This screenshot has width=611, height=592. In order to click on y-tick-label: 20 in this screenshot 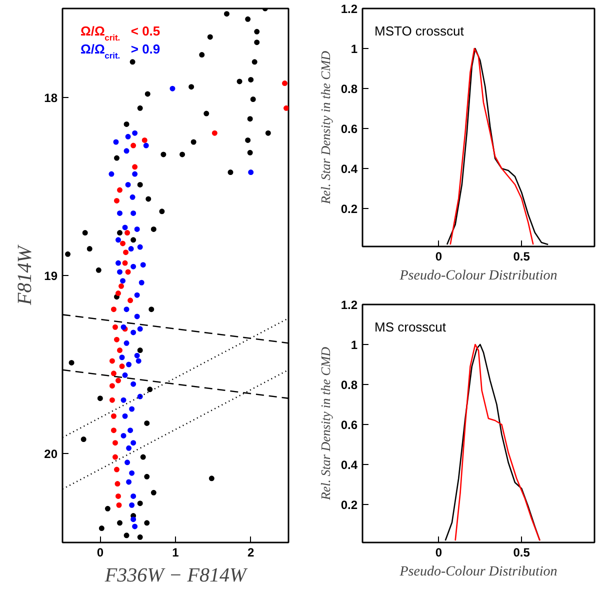, I will do `click(51, 454)`.